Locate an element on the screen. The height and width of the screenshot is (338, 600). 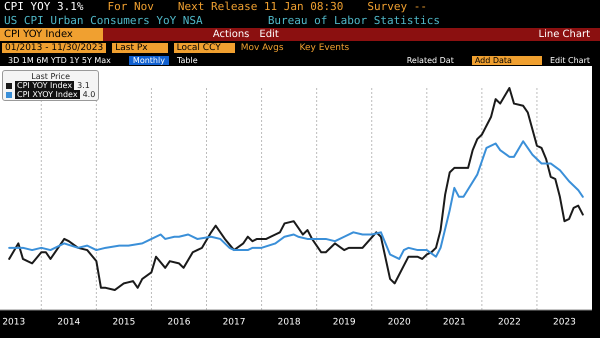
chart-subtitle: Bureau of Labor Statistics is located at coordinates (354, 21).